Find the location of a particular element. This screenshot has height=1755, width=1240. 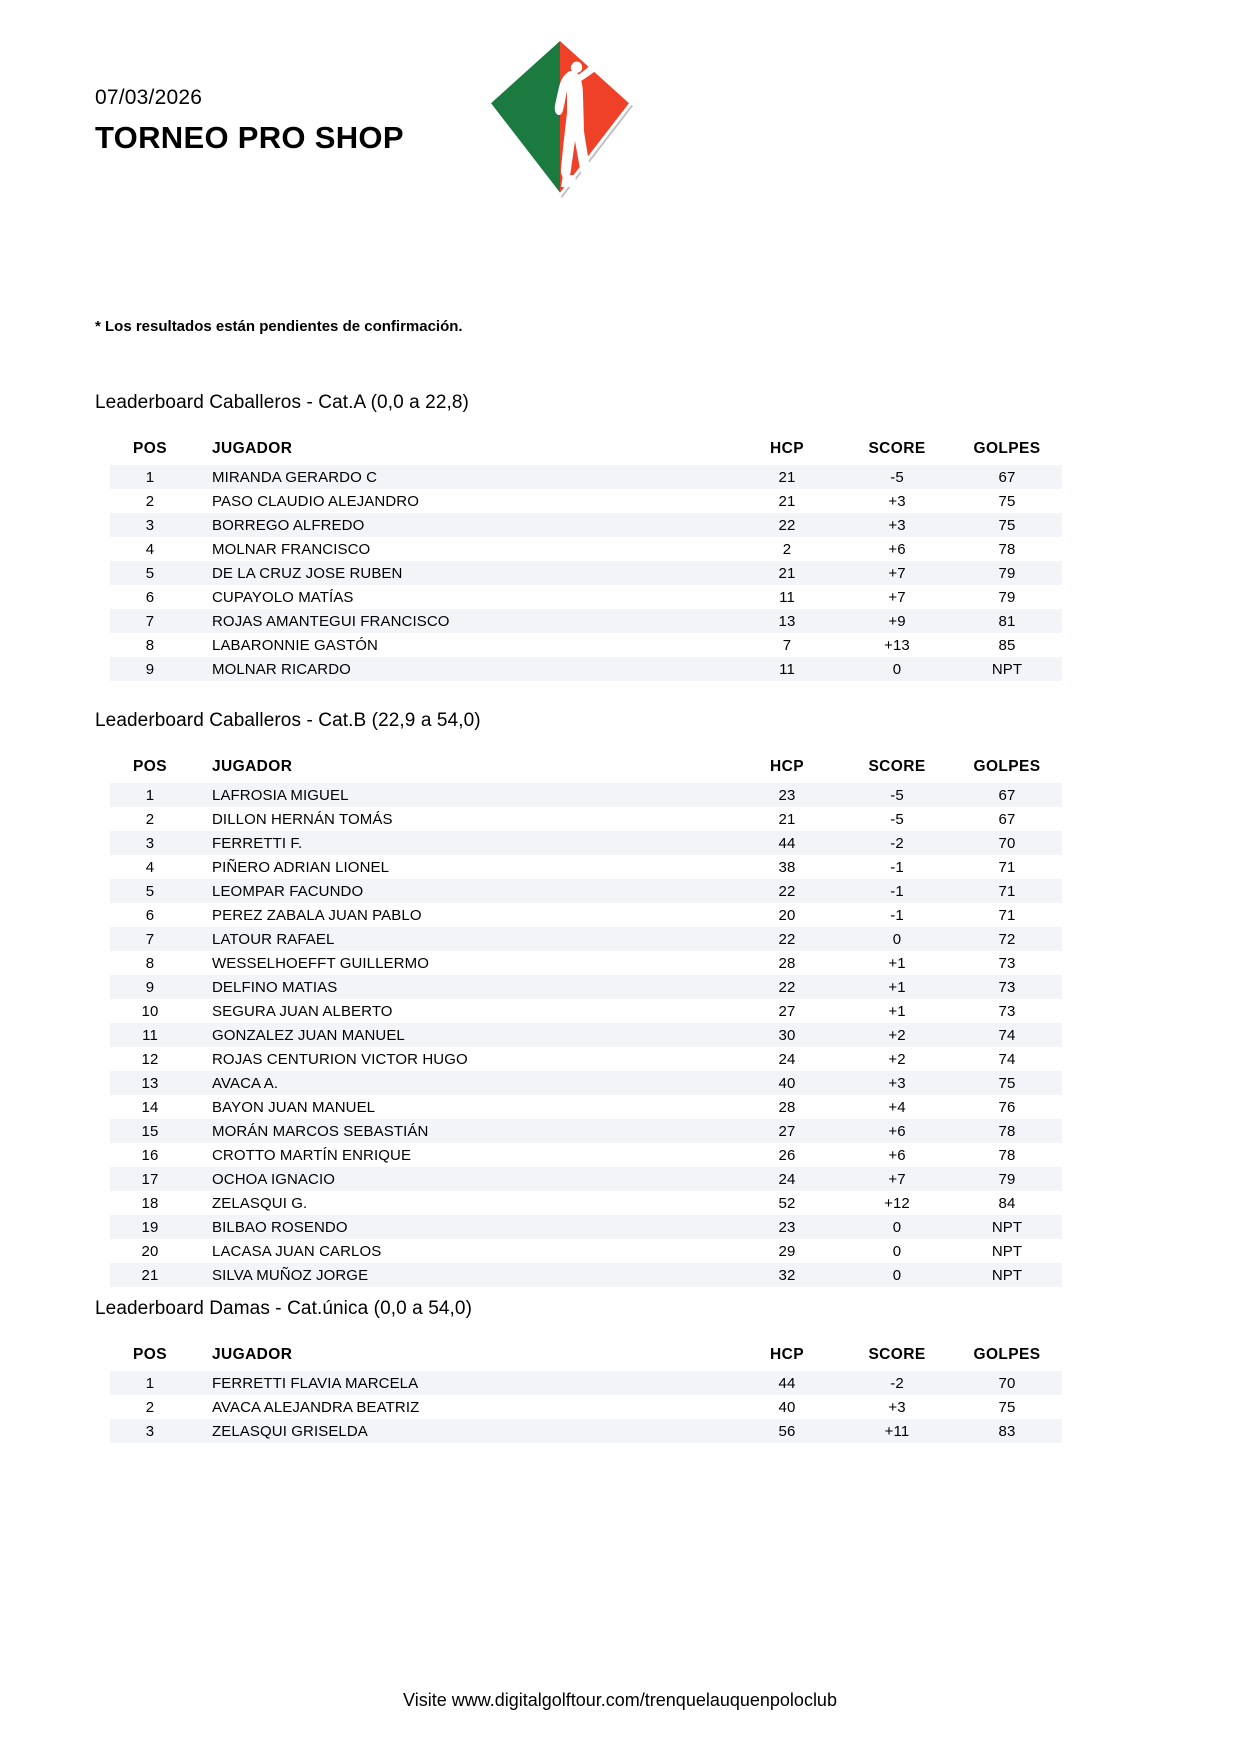

row-jugador: DE LA CRUZ JOSE RUBEN is located at coordinates (461, 573).